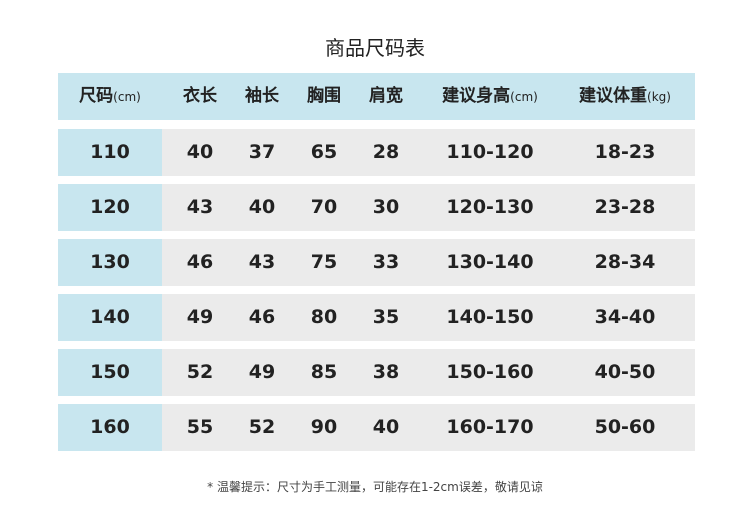  I want to click on cell-height: 140-150, so click(490, 317).